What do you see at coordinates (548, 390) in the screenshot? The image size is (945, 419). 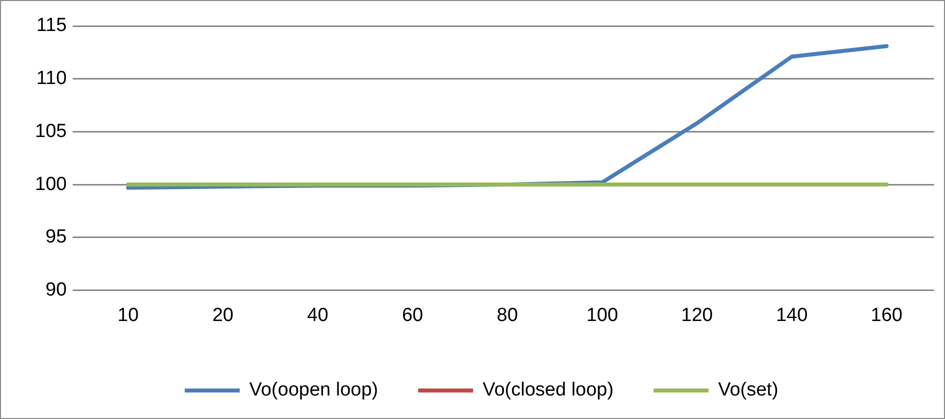 I see `legend-label: Vo(closed loop)` at bounding box center [548, 390].